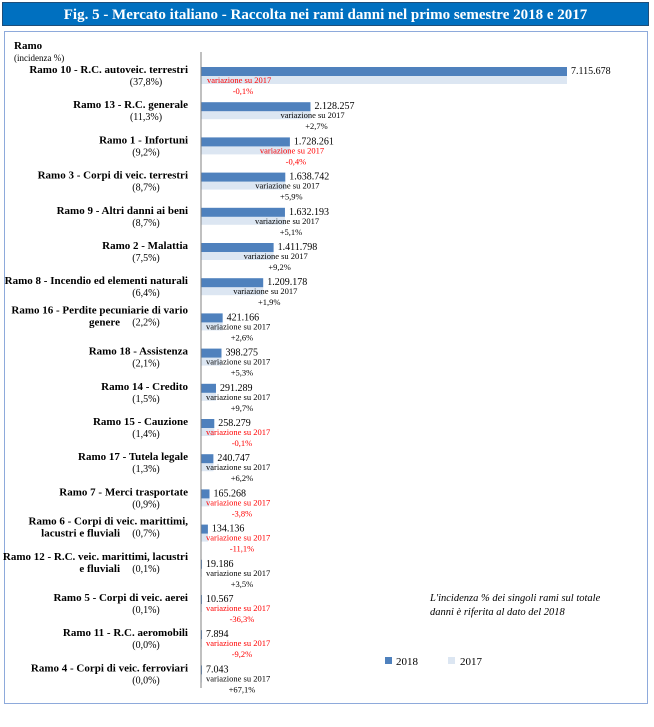  Describe the element at coordinates (316, 126) in the screenshot. I see `change-value: +2,7%` at that location.